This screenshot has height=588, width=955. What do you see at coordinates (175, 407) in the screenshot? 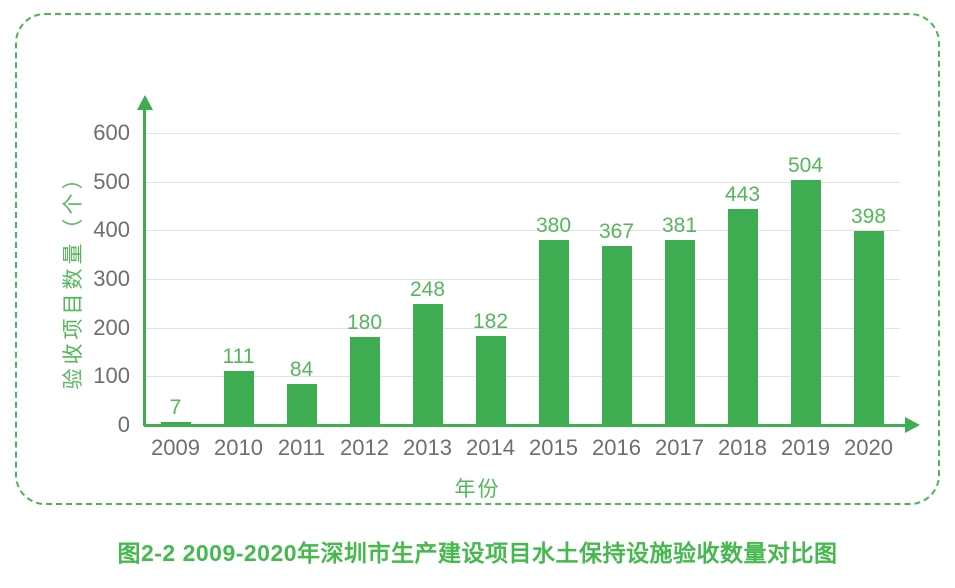
I see `bar-value-label-2009: 7` at bounding box center [175, 407].